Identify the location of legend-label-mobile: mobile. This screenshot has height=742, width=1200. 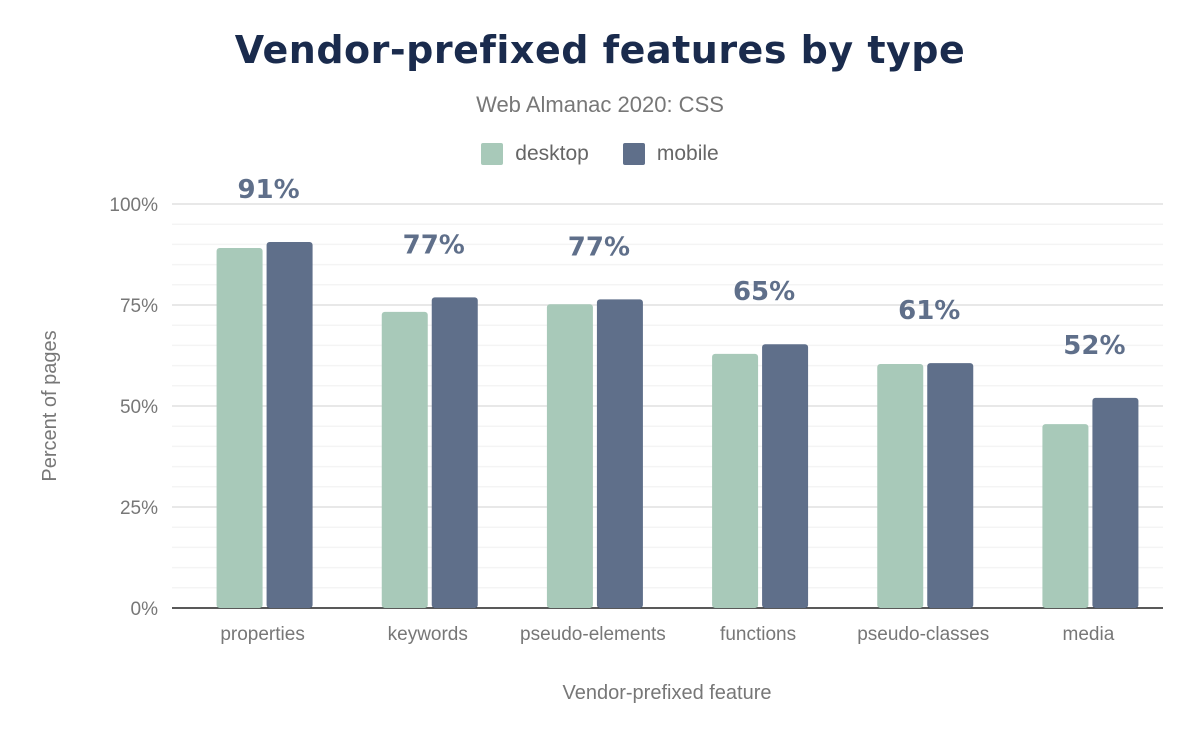
(687, 153).